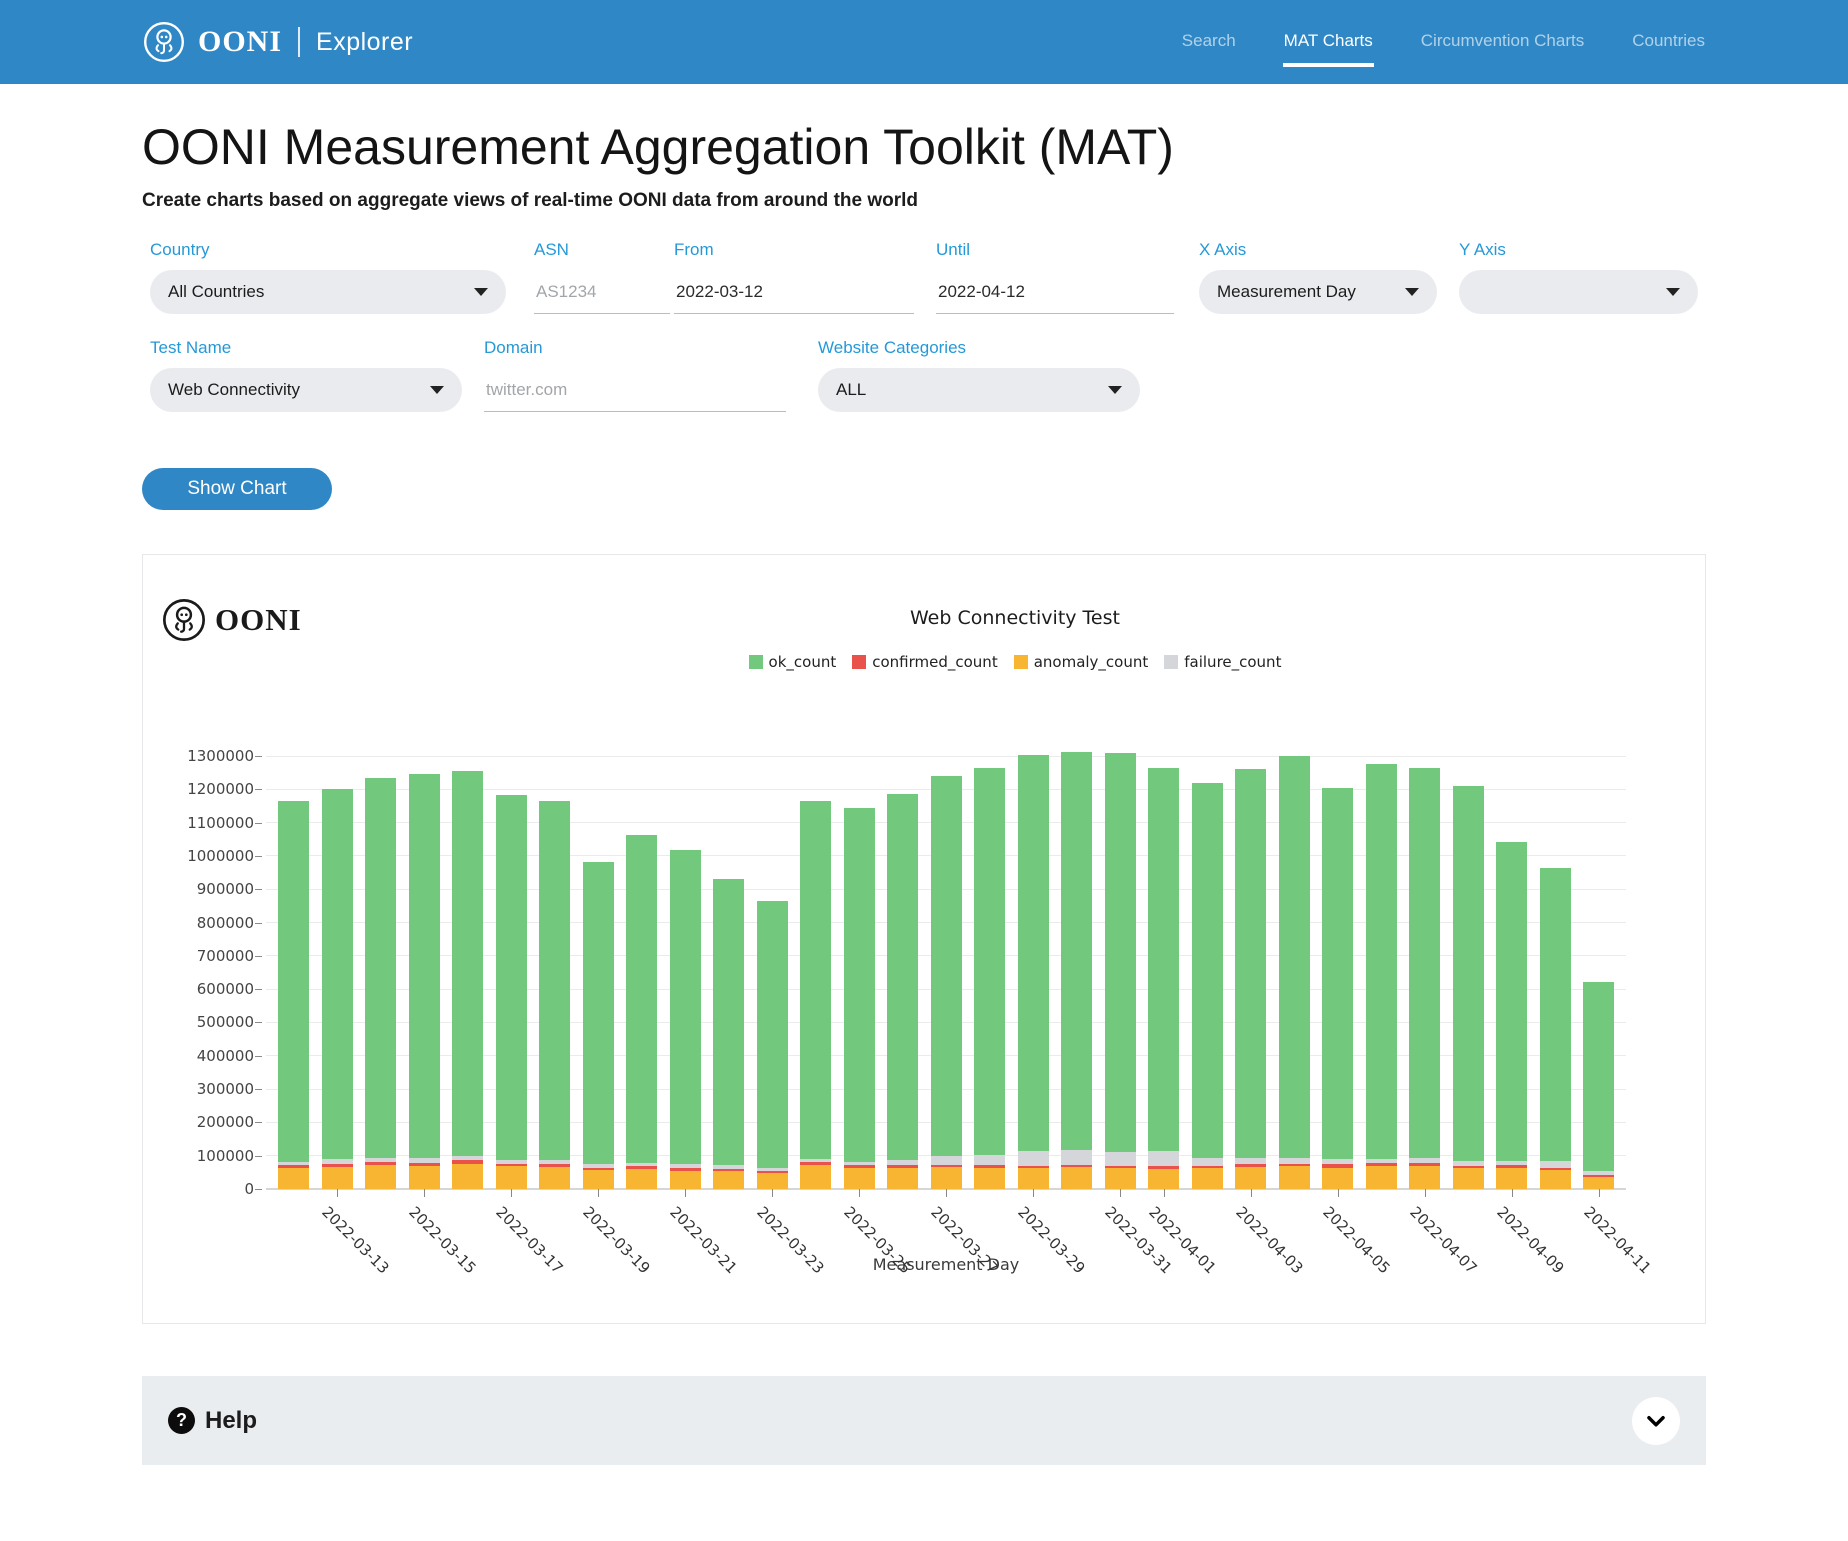 This screenshot has width=1848, height=1541. What do you see at coordinates (277, 42) in the screenshot?
I see `brand: OONI Explorer` at bounding box center [277, 42].